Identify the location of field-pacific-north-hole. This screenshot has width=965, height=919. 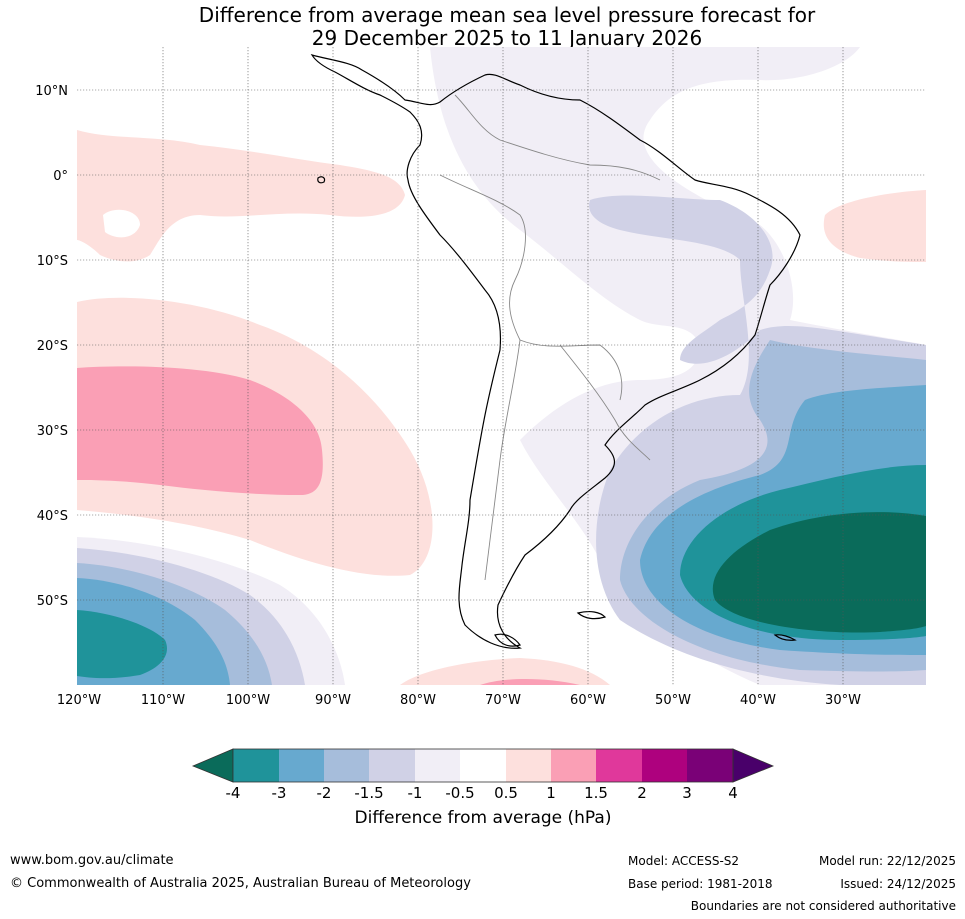
(121, 223).